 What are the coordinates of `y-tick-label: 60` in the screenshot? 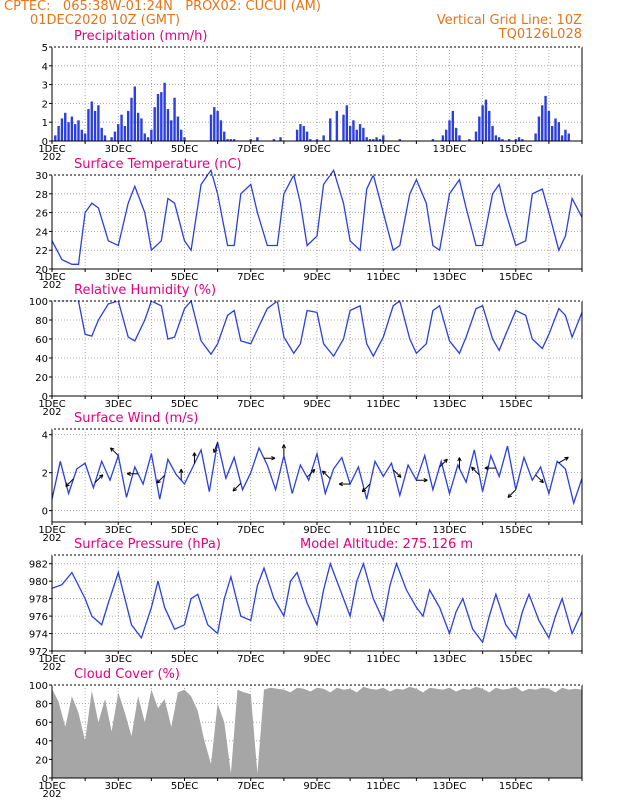 It's located at (41, 340).